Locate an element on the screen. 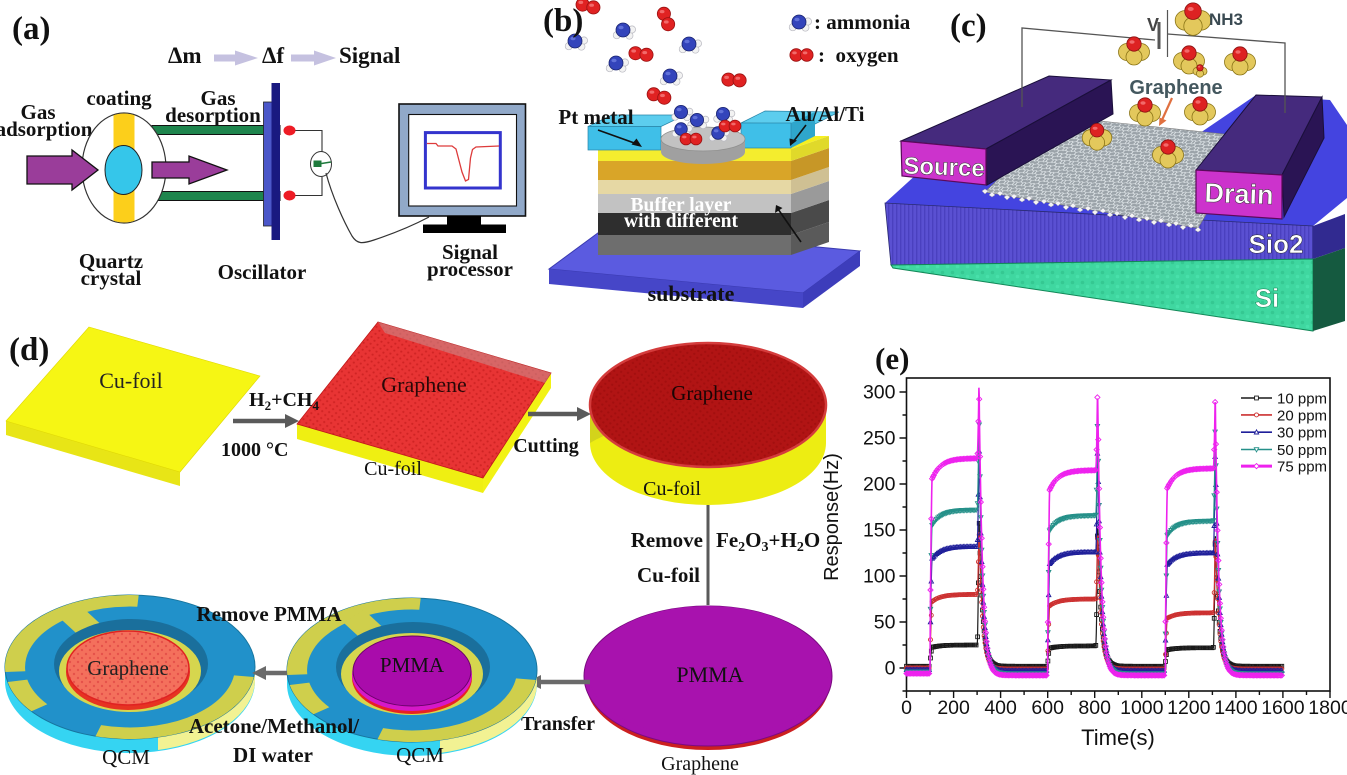 The height and width of the screenshot is (775, 1347). svg-text: 600 is located at coordinates (1047, 708).